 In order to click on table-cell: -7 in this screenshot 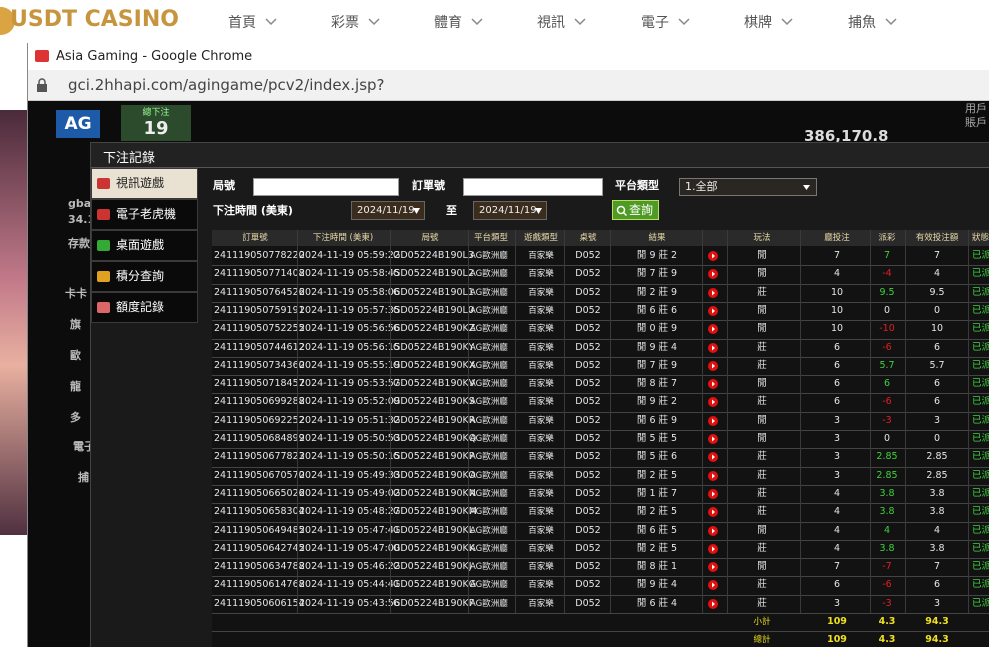, I will do `click(887, 567)`.